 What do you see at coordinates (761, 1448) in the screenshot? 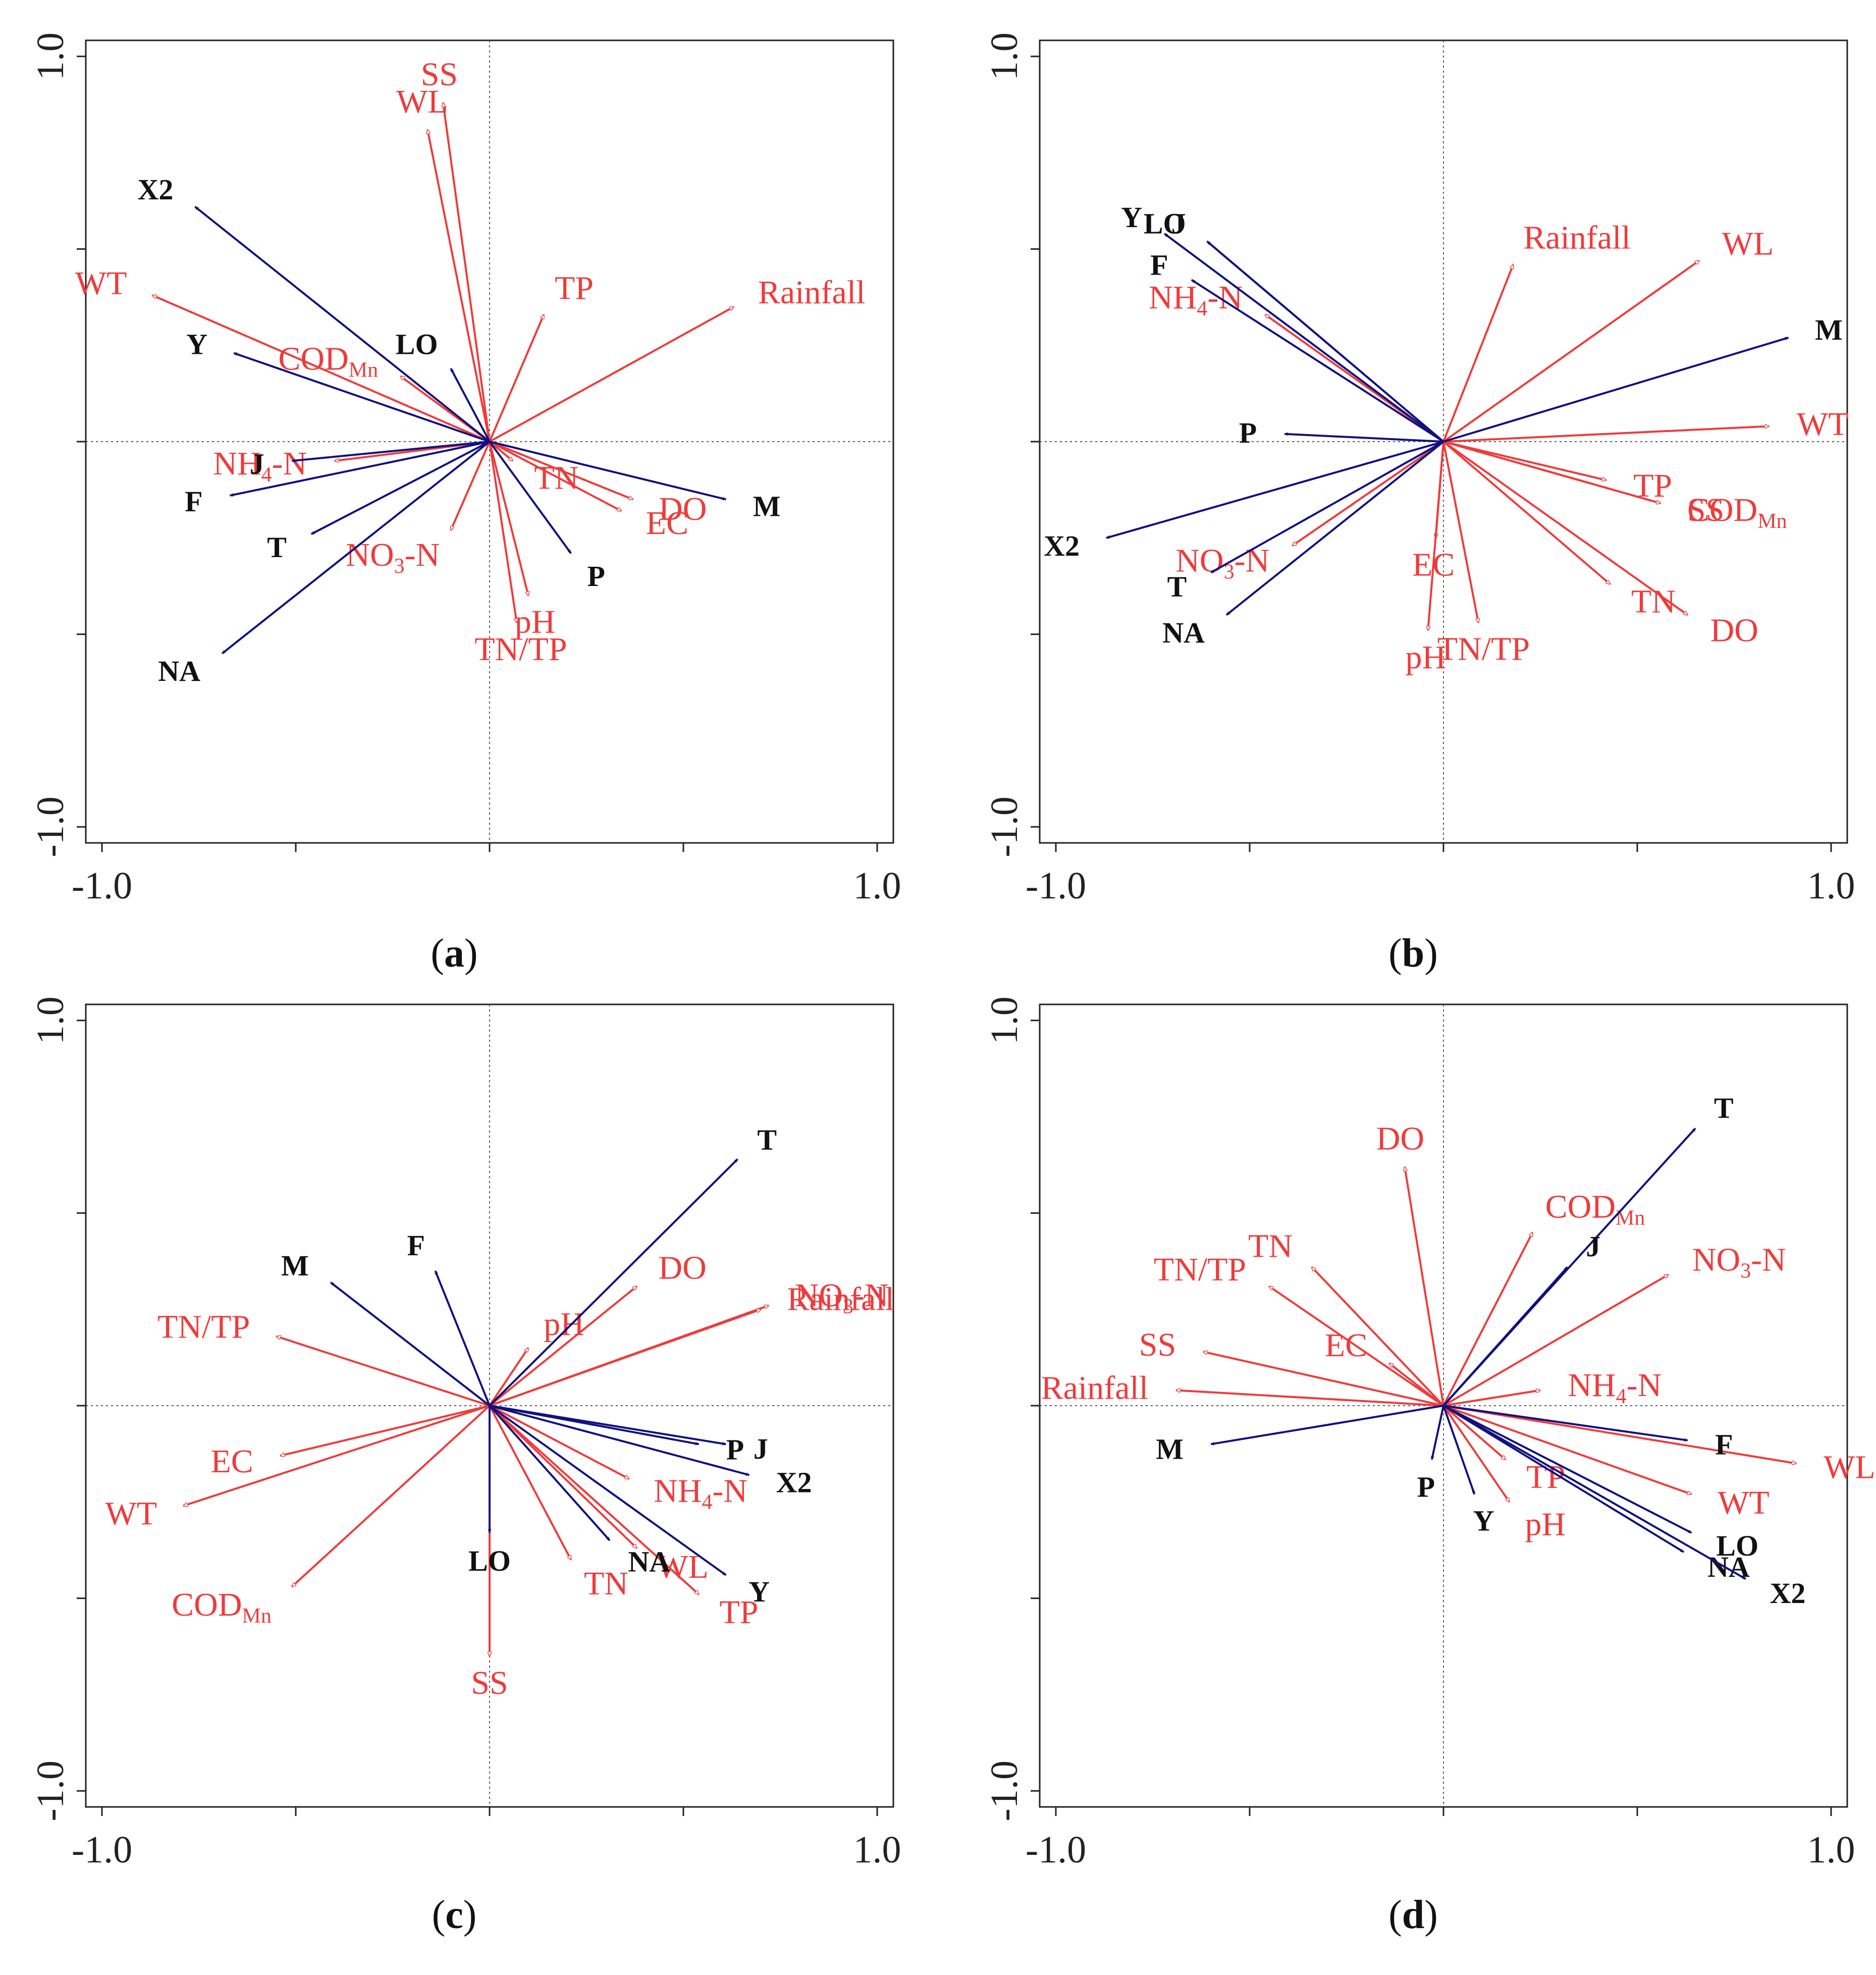
I see `species-label-j: J` at bounding box center [761, 1448].